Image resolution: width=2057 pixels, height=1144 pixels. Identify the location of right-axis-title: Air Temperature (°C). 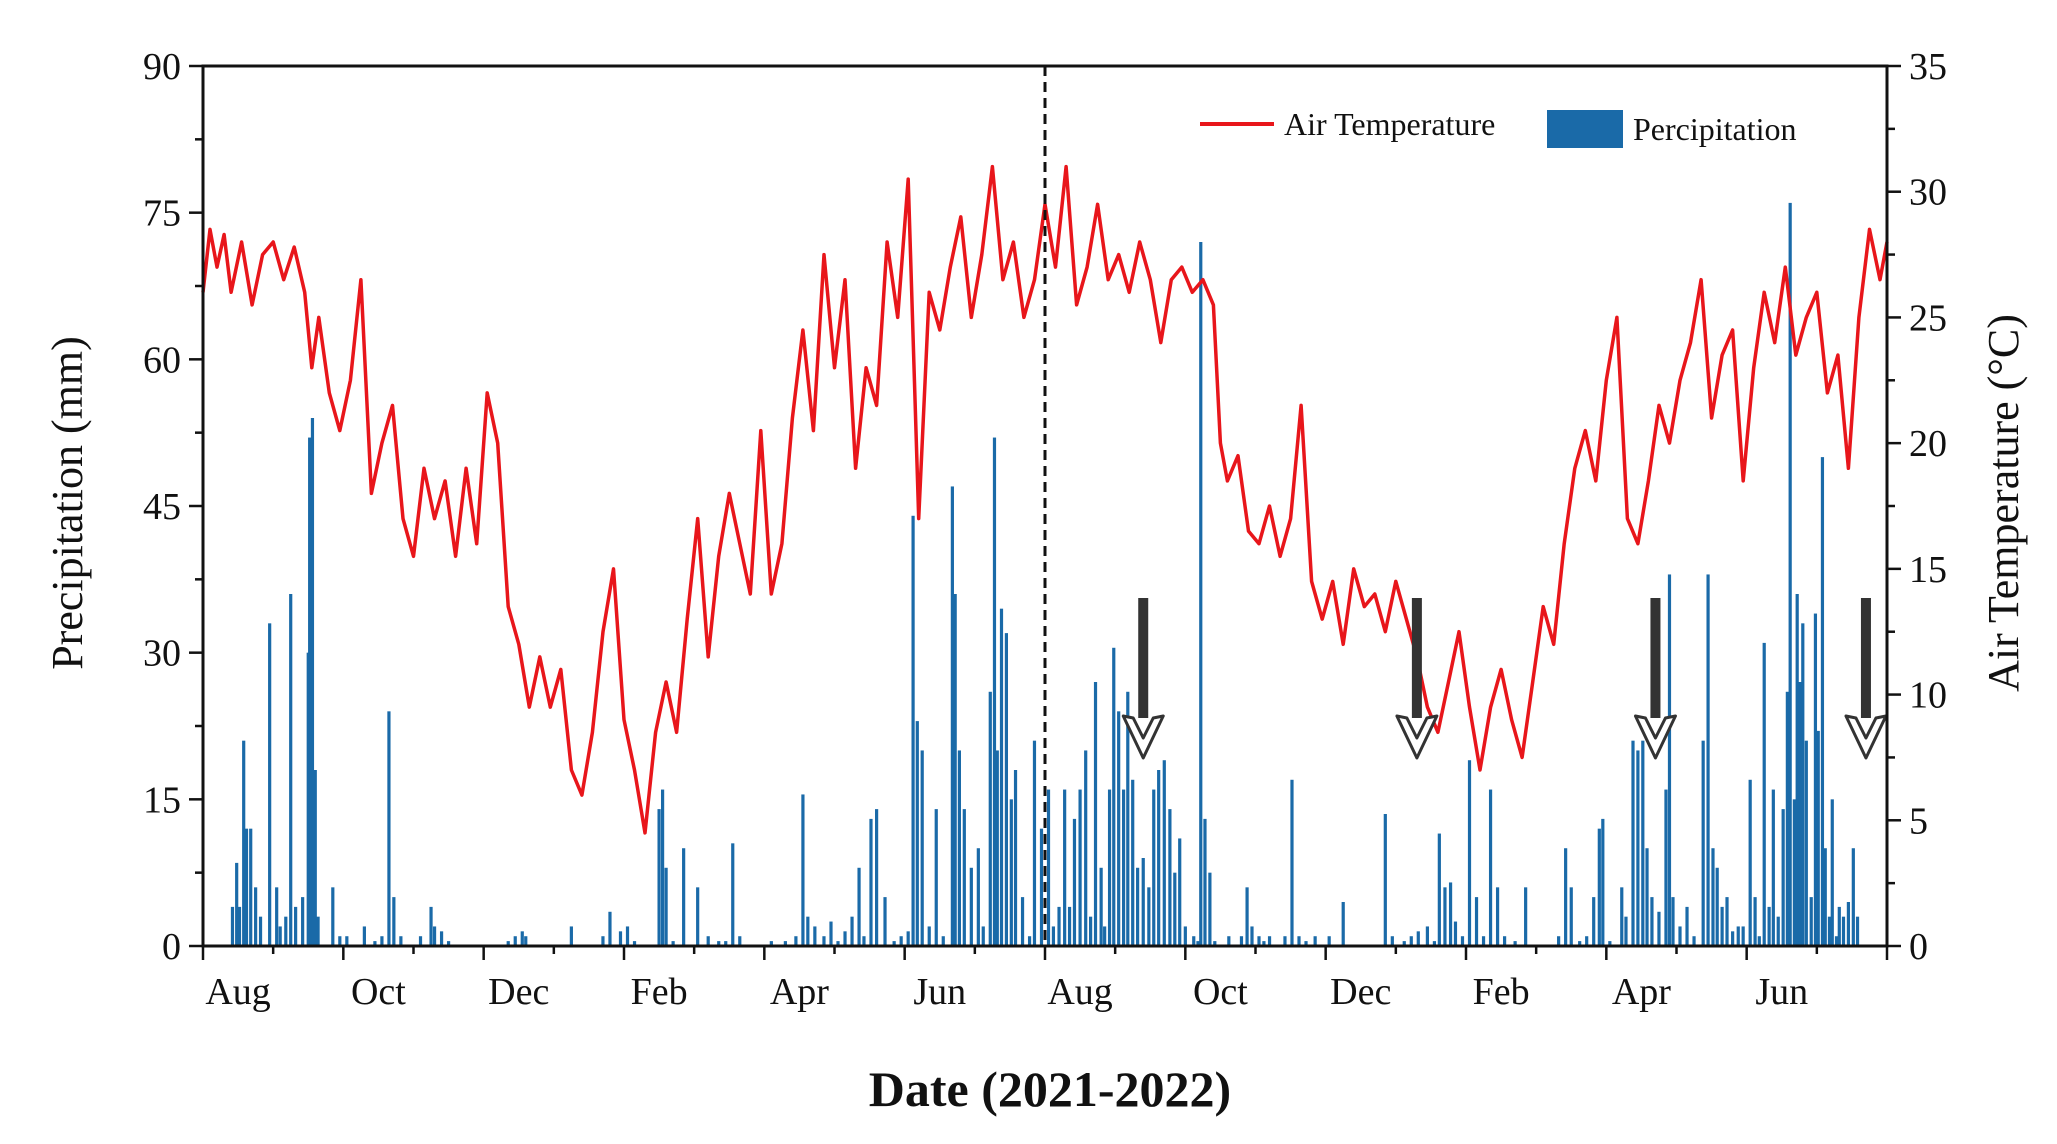
(2003, 503).